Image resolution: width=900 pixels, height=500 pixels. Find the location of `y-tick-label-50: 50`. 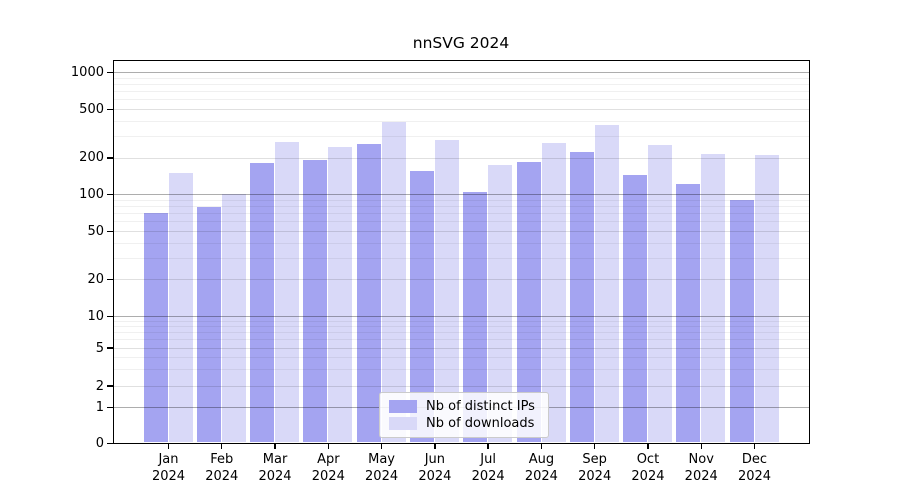

y-tick-label-50: 50 is located at coordinates (95, 231).